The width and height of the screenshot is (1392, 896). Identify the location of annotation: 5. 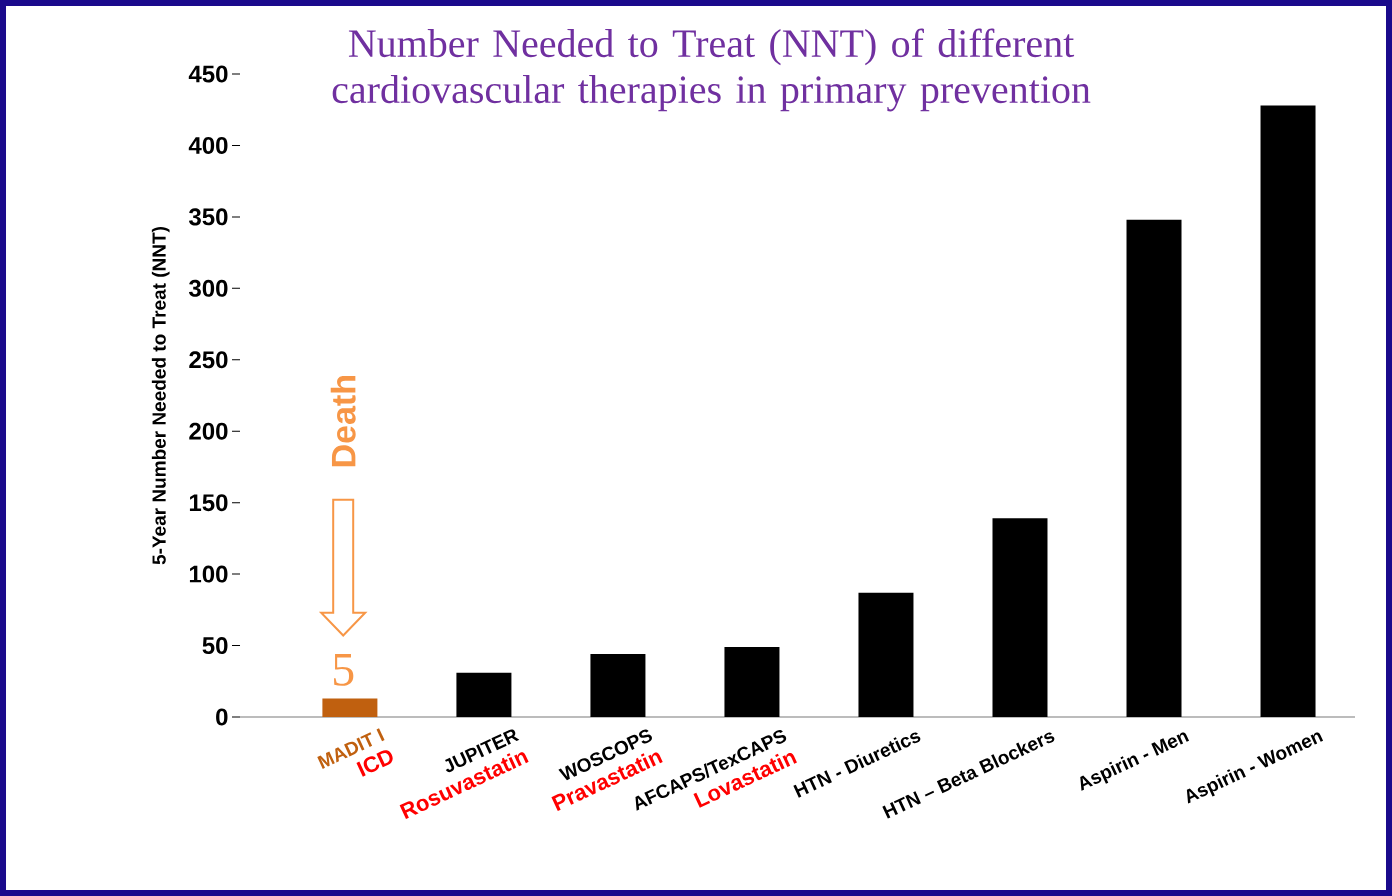
(343, 669).